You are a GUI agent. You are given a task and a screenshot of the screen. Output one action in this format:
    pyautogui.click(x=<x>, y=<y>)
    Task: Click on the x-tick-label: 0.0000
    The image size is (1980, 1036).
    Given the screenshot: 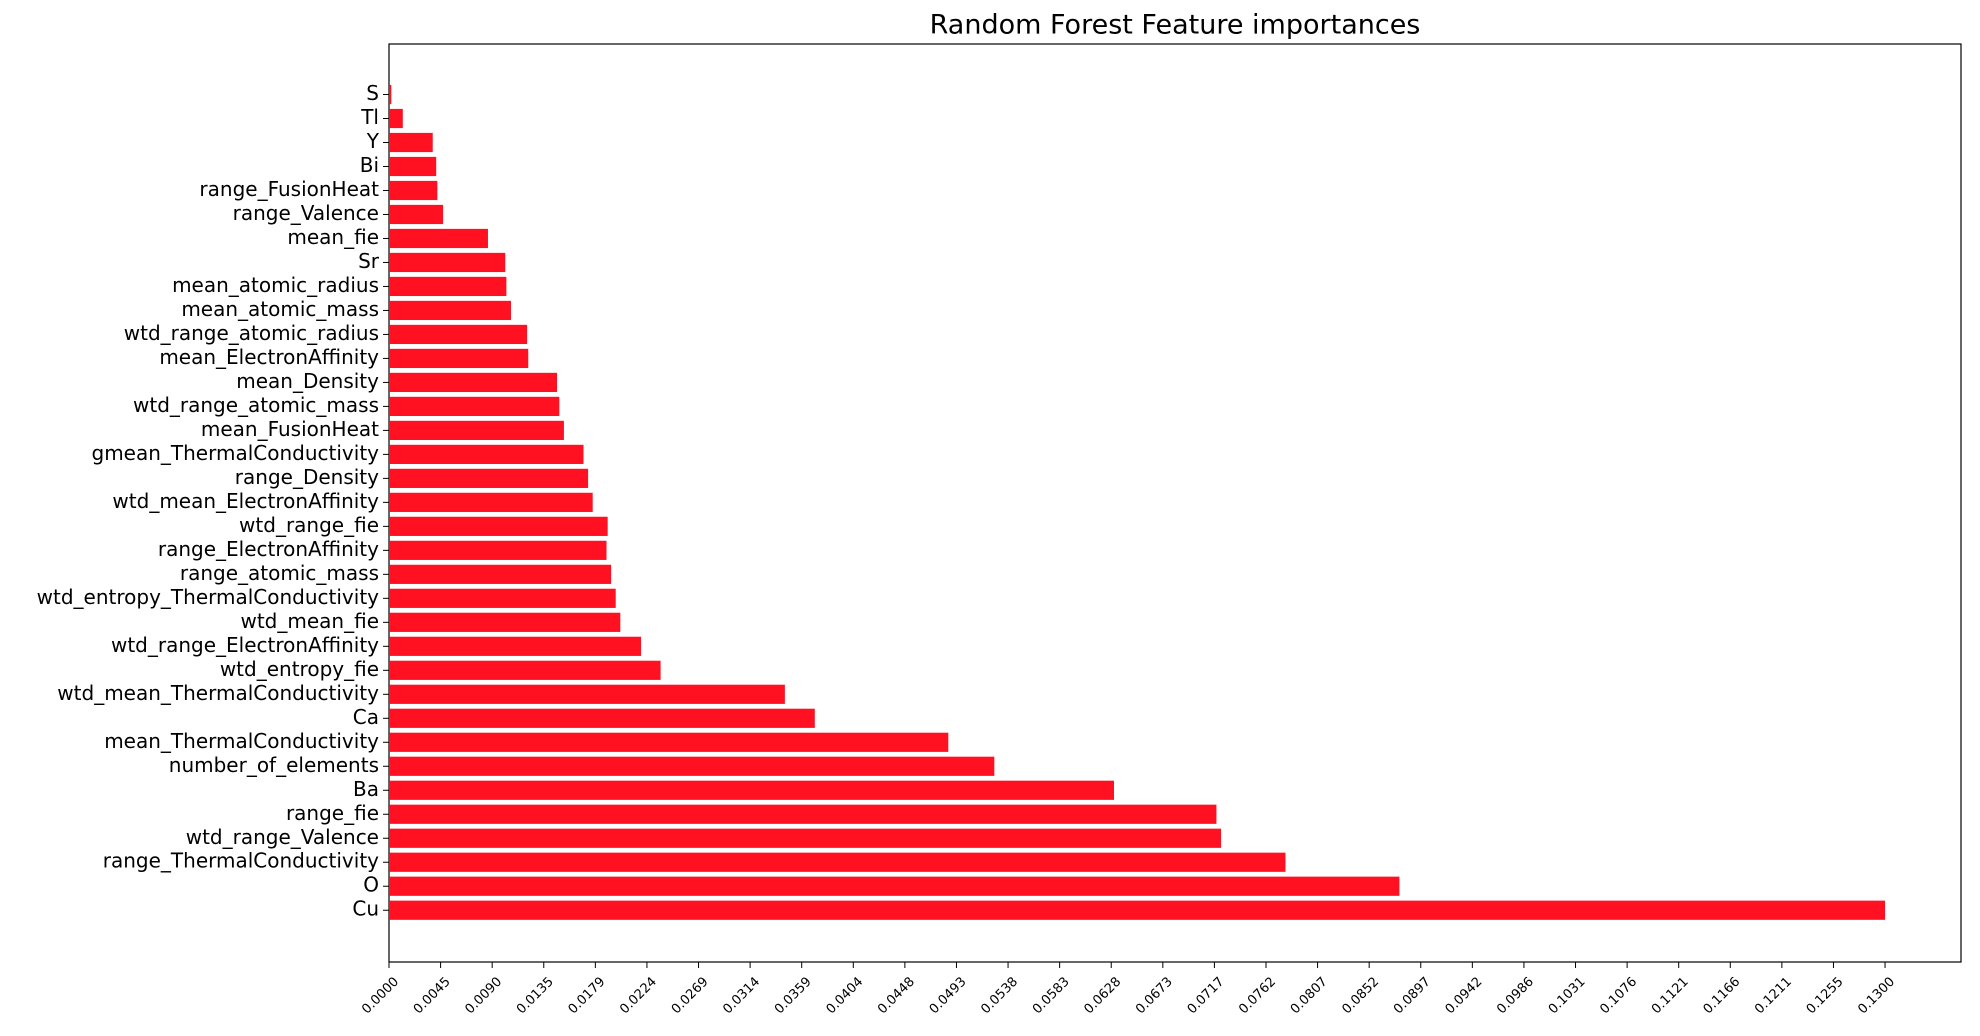 What is the action you would take?
    pyautogui.click(x=380, y=995)
    